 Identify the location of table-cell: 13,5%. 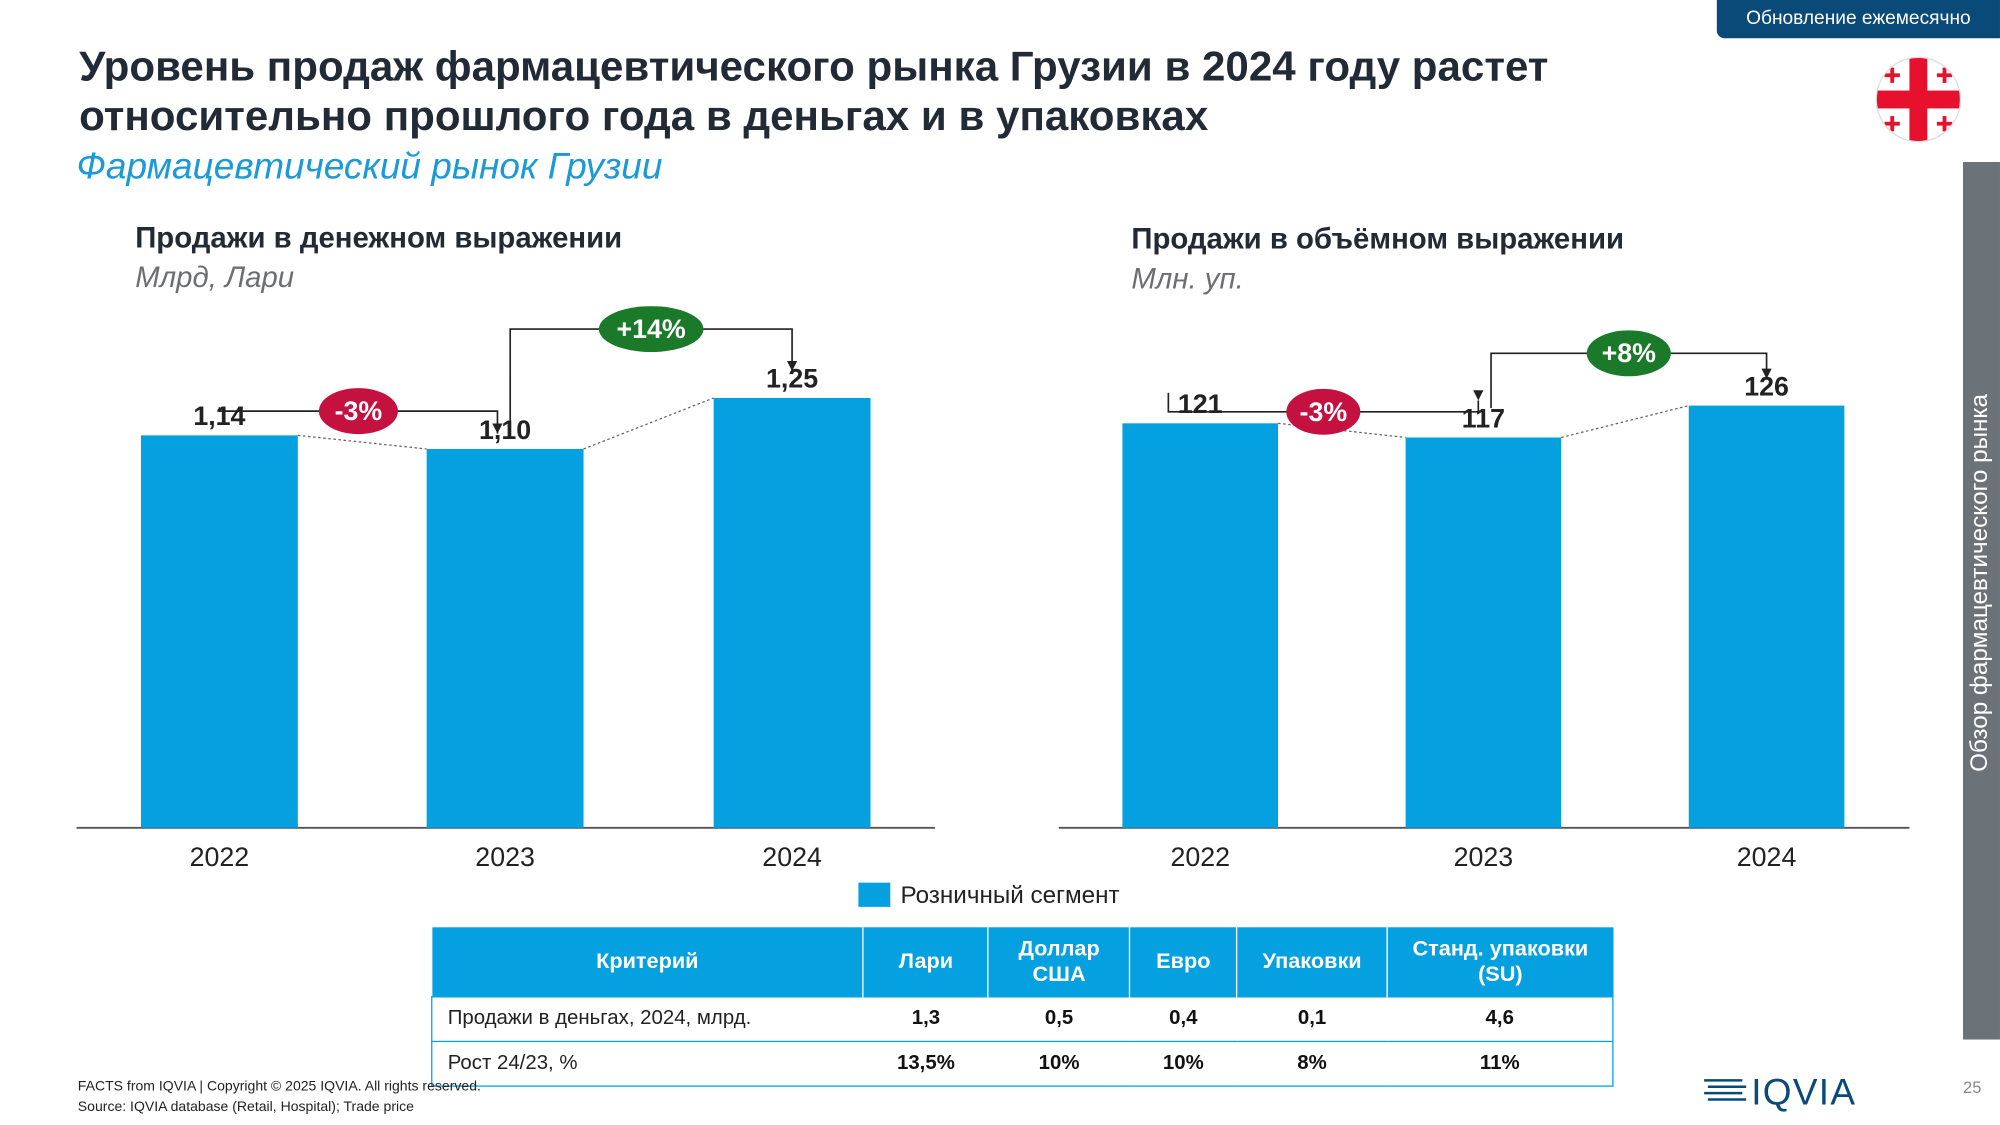
(926, 1064).